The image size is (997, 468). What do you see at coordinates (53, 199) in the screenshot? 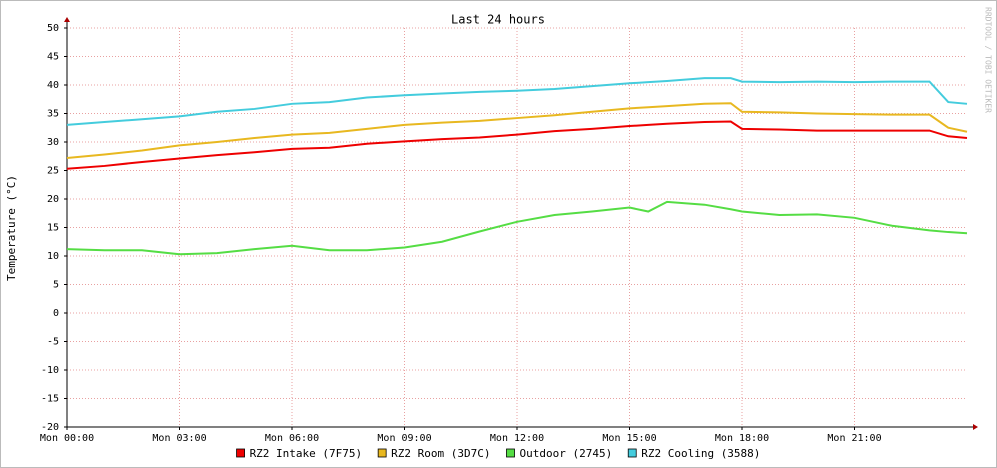
I see `y-tick-label: 20` at bounding box center [53, 199].